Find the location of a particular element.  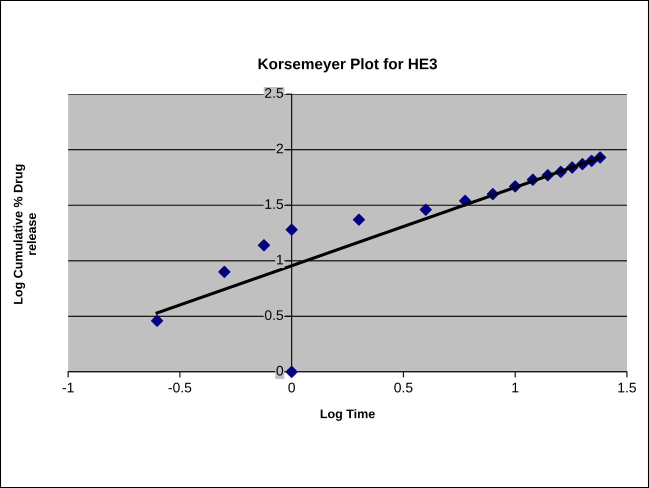

x-tick-label: -1 is located at coordinates (68, 387).